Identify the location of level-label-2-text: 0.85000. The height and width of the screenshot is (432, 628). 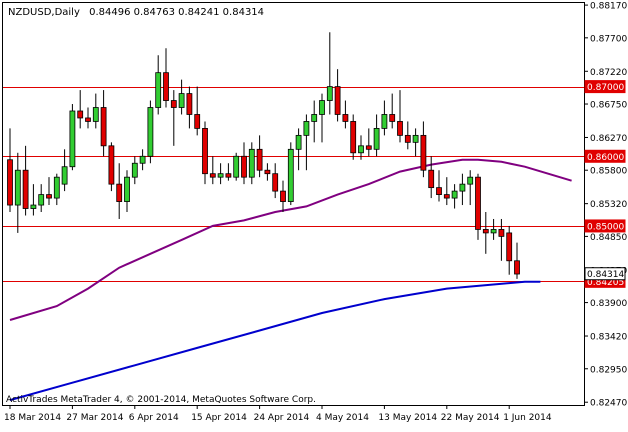
(605, 227).